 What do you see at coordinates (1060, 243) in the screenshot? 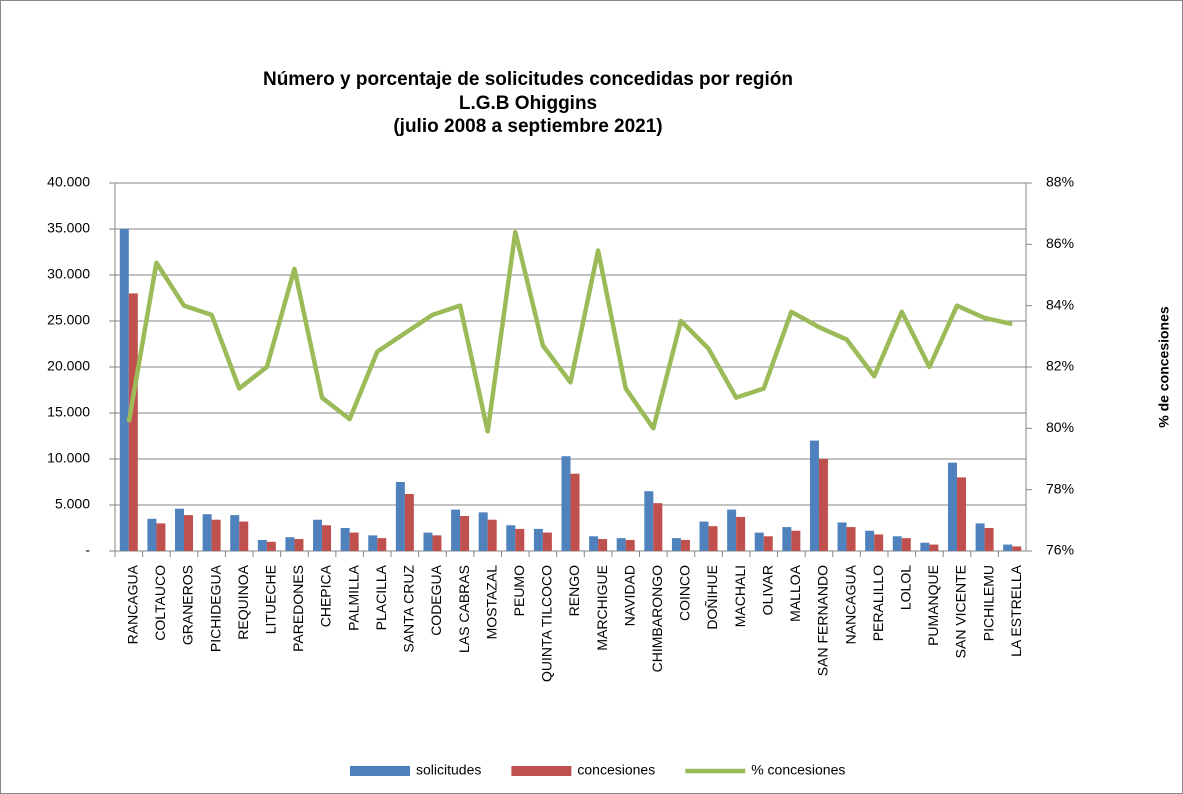
I see `y2-tick-label: 86%` at bounding box center [1060, 243].